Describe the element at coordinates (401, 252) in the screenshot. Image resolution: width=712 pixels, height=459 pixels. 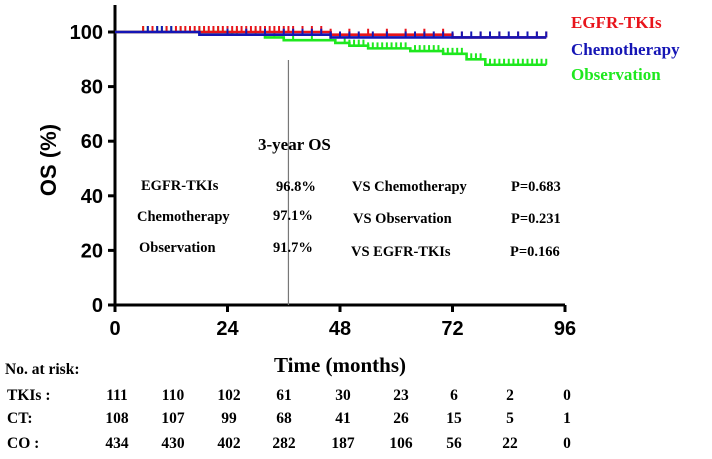
I see `annotation-comparison: VS EGFR-TKIs` at that location.